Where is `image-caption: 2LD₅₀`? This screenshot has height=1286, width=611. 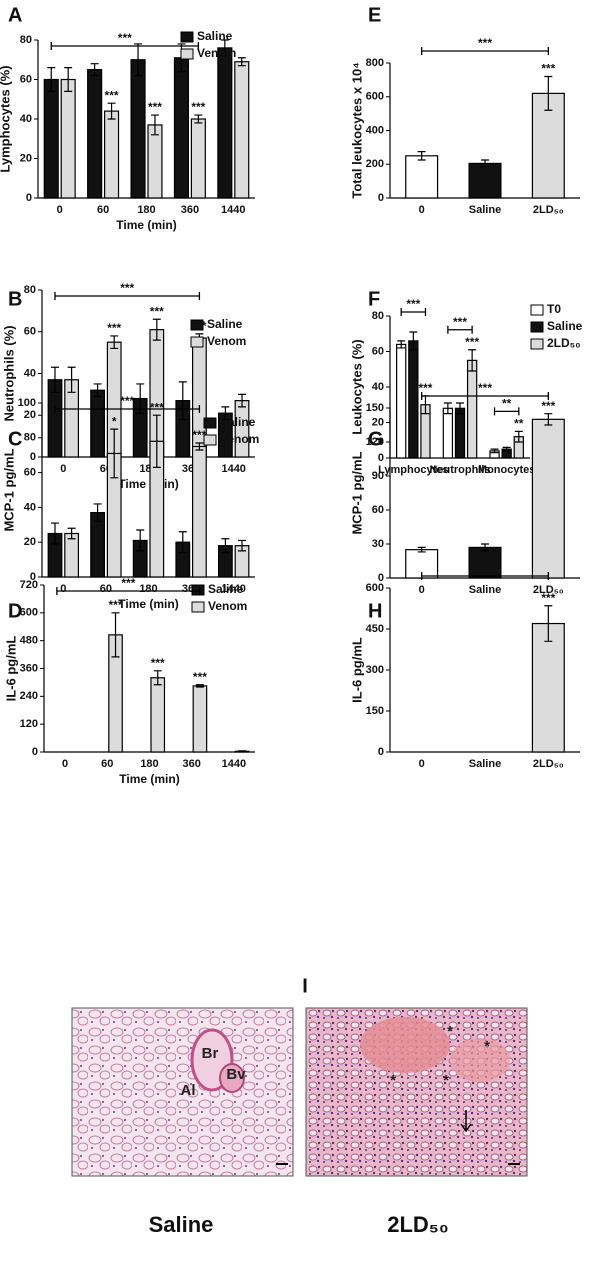
image-caption: 2LD₅₀ is located at coordinates (418, 1224).